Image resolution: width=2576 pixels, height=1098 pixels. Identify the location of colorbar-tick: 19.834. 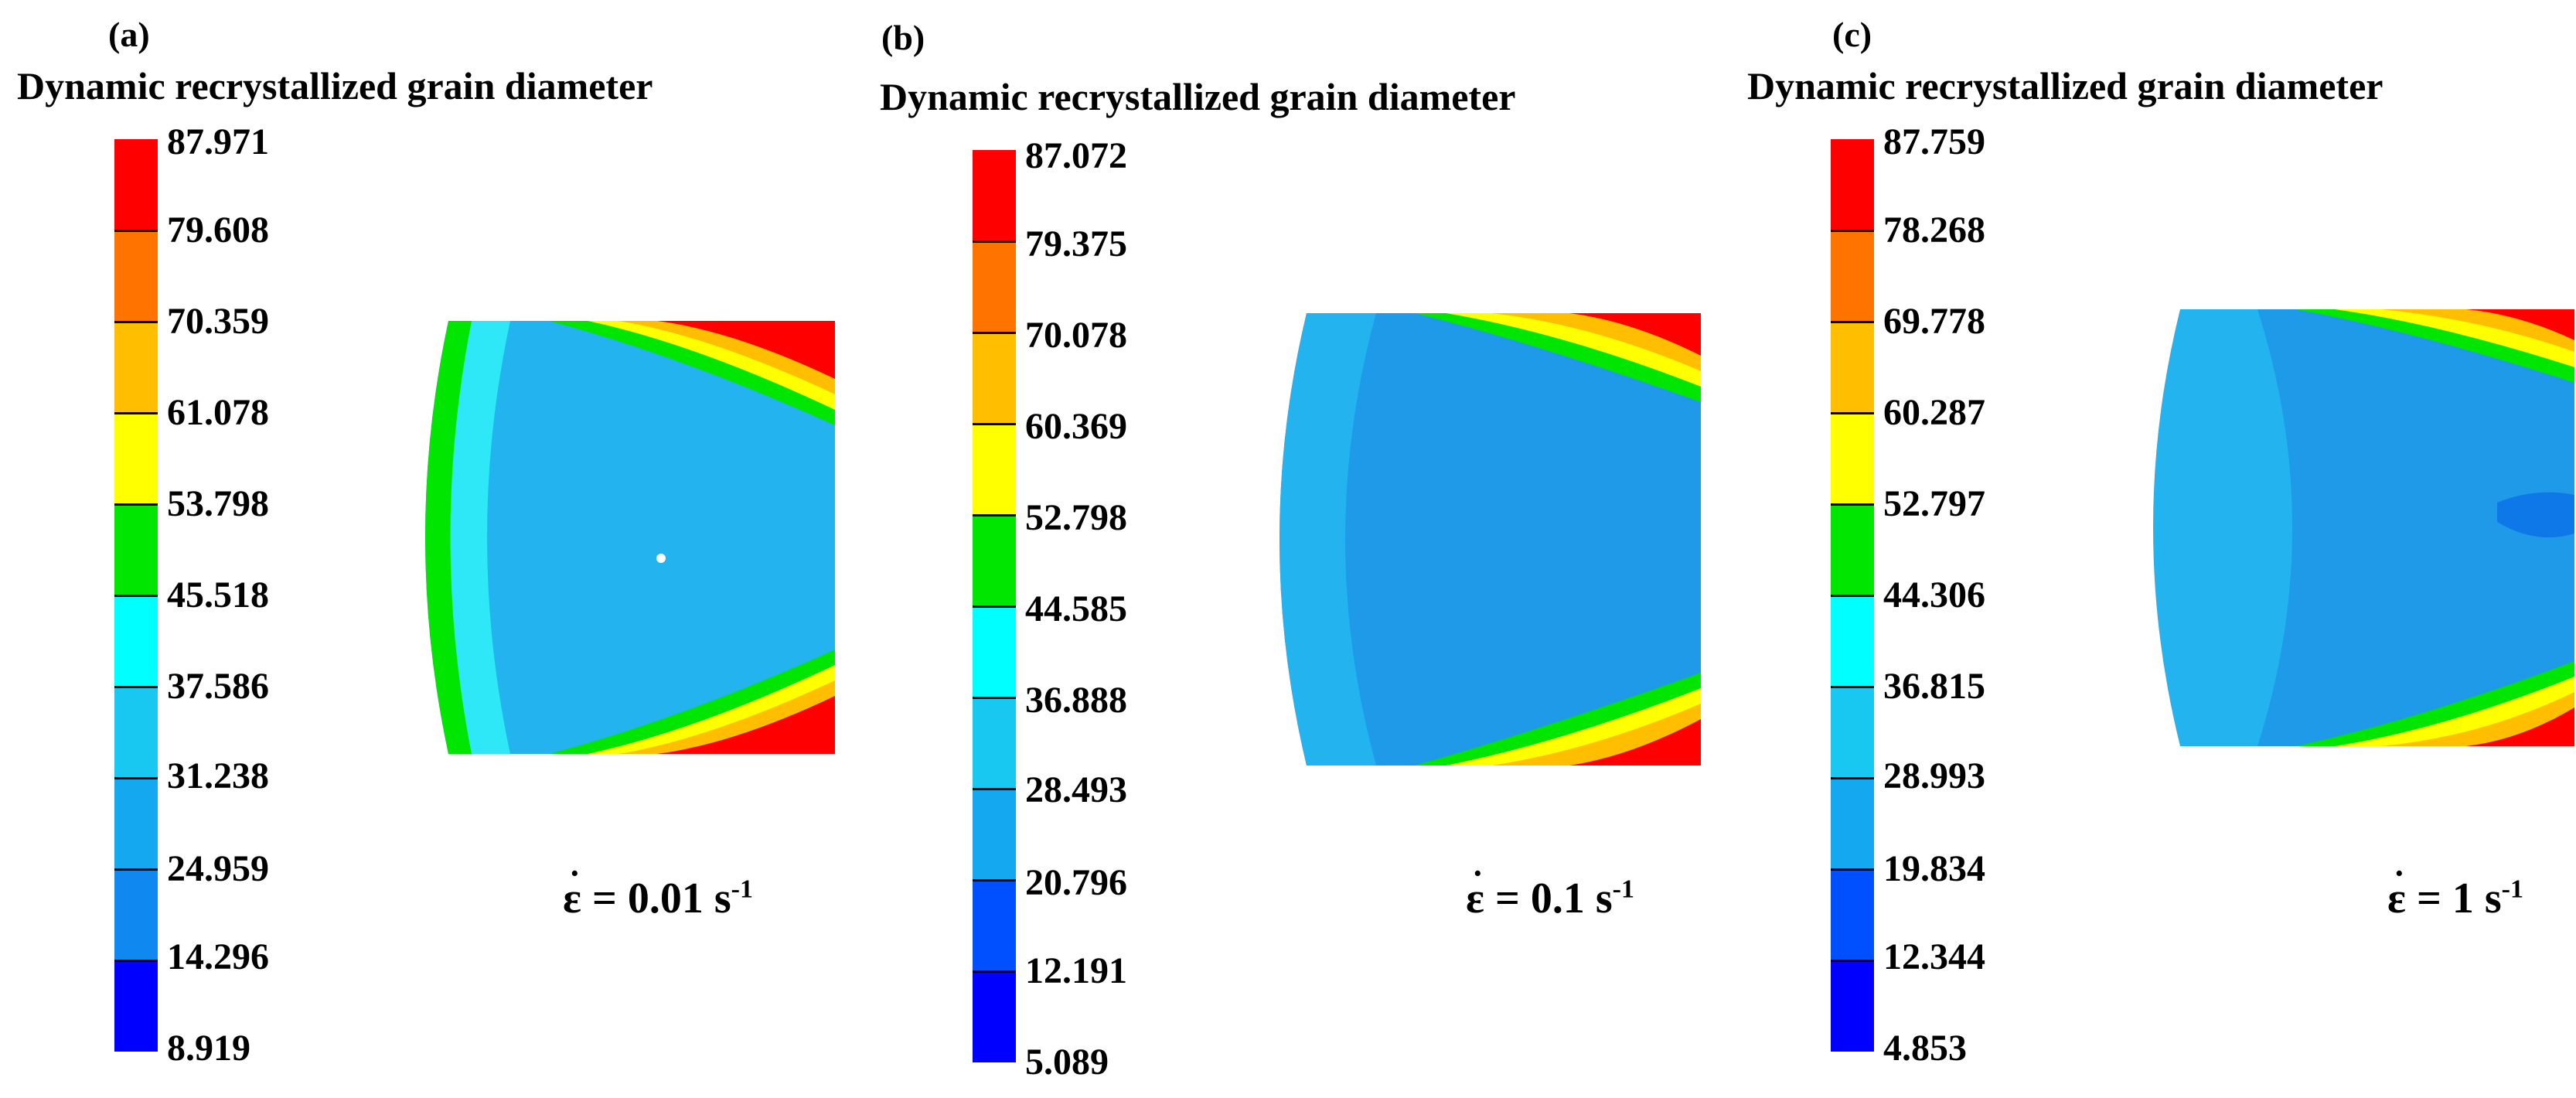
(1934, 868).